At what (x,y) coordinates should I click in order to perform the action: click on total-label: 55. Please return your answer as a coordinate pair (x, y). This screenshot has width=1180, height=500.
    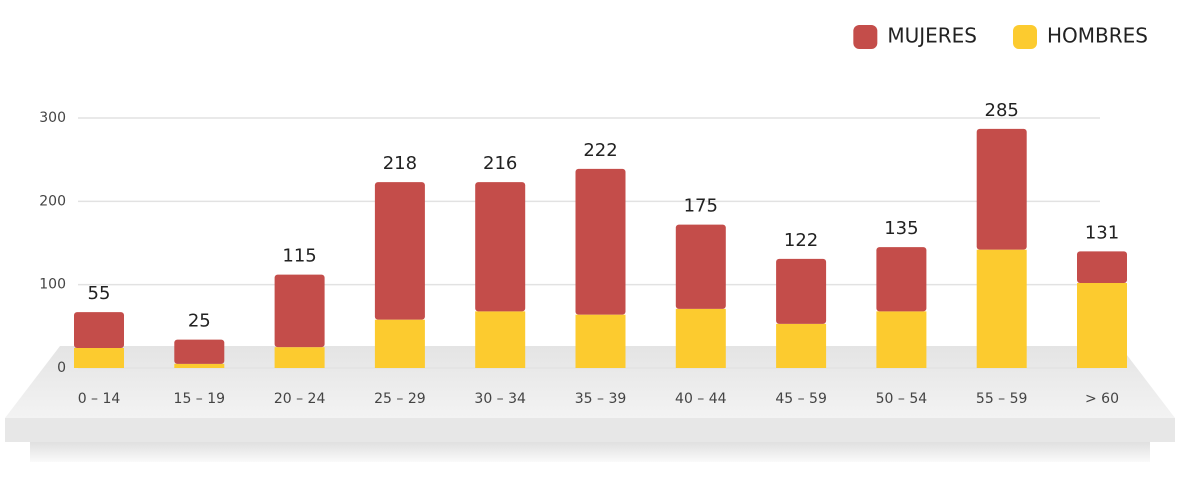
    Looking at the image, I should click on (99, 293).